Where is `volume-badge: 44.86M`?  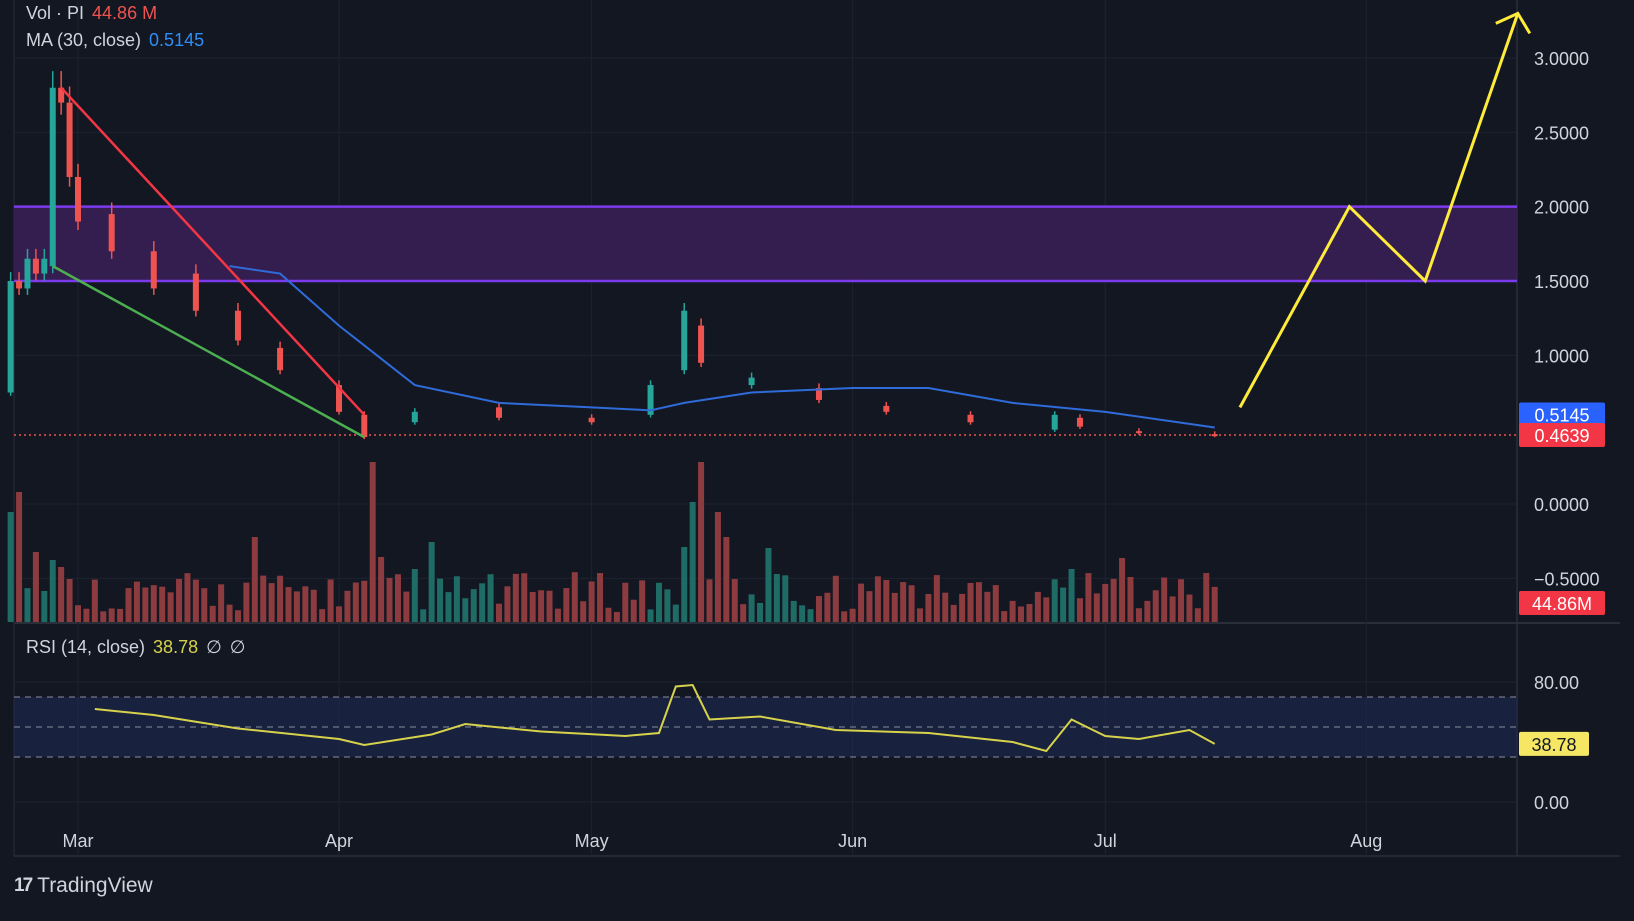
volume-badge: 44.86M is located at coordinates (1562, 604).